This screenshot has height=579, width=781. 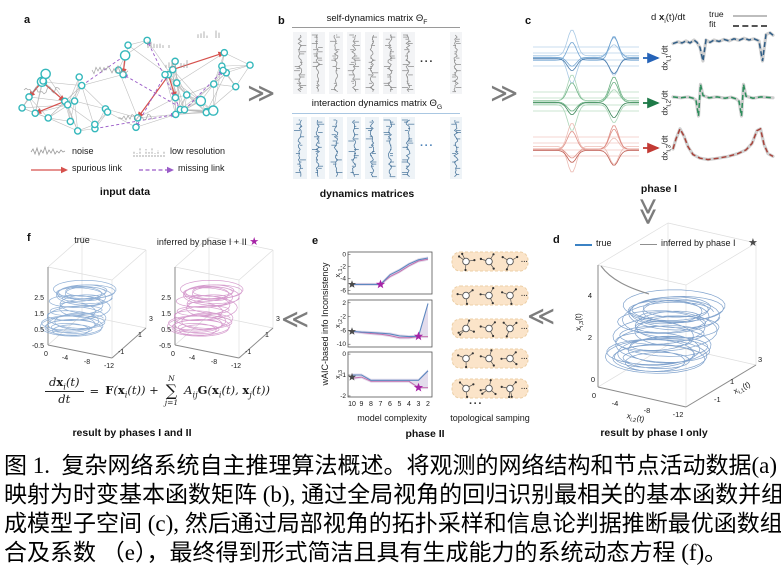 I want to click on tick-label: 4, so click(x=590, y=295).